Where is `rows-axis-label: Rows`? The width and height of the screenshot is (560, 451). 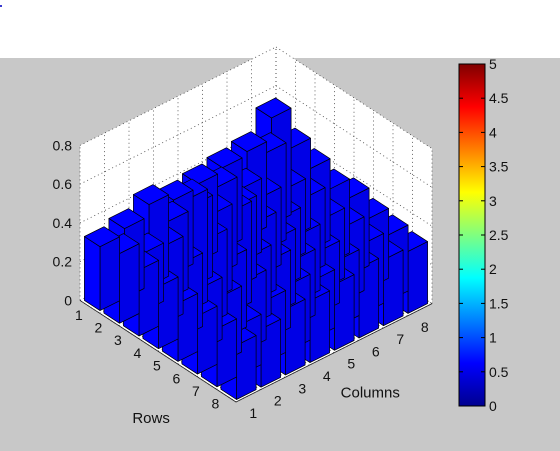
rows-axis-label: Rows is located at coordinates (151, 418).